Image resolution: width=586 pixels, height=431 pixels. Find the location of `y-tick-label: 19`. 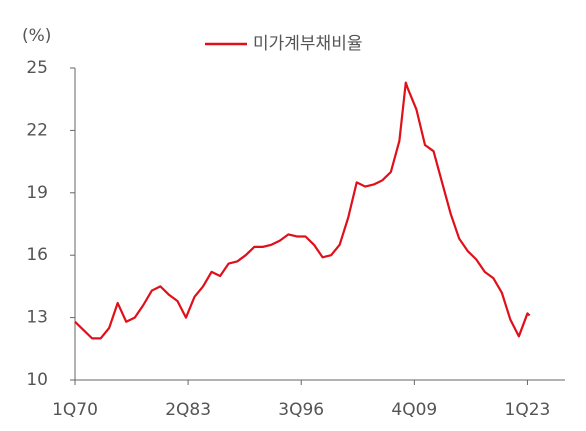

y-tick-label: 19 is located at coordinates (37, 193).